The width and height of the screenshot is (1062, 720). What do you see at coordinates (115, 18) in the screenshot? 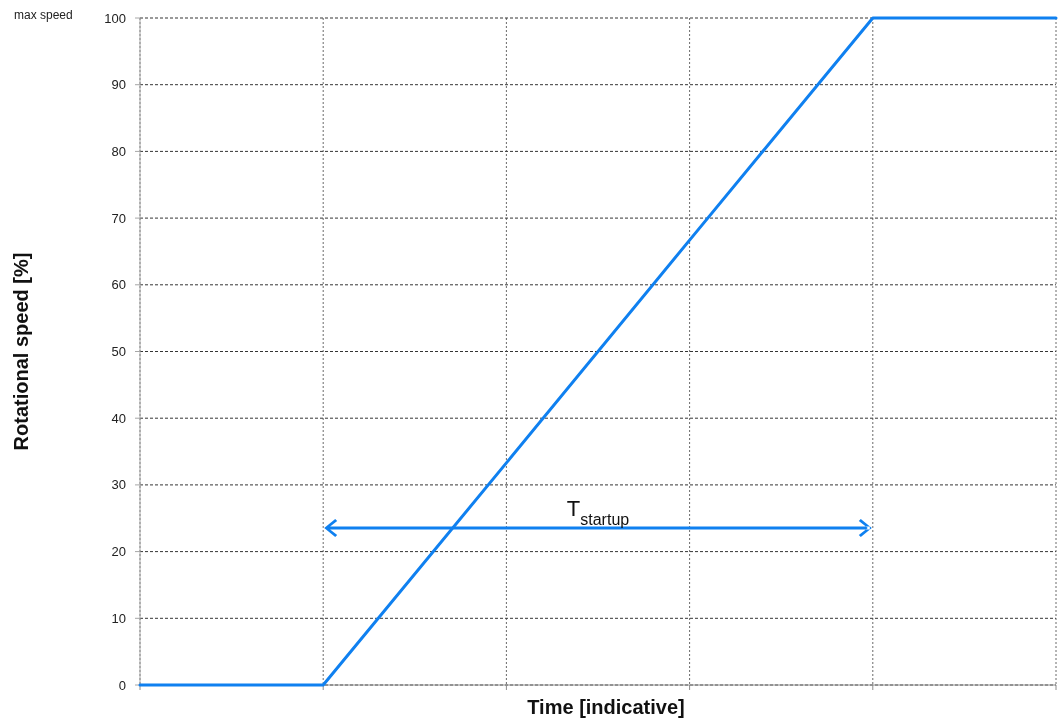
I see `y-tick-label: 100` at bounding box center [115, 18].